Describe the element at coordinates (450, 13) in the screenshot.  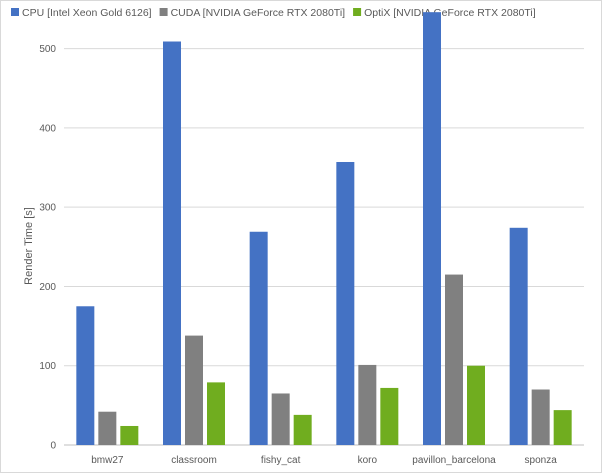
I see `legend-label: OptiX [NVIDIA GeForce RTX 2080Ti]` at that location.